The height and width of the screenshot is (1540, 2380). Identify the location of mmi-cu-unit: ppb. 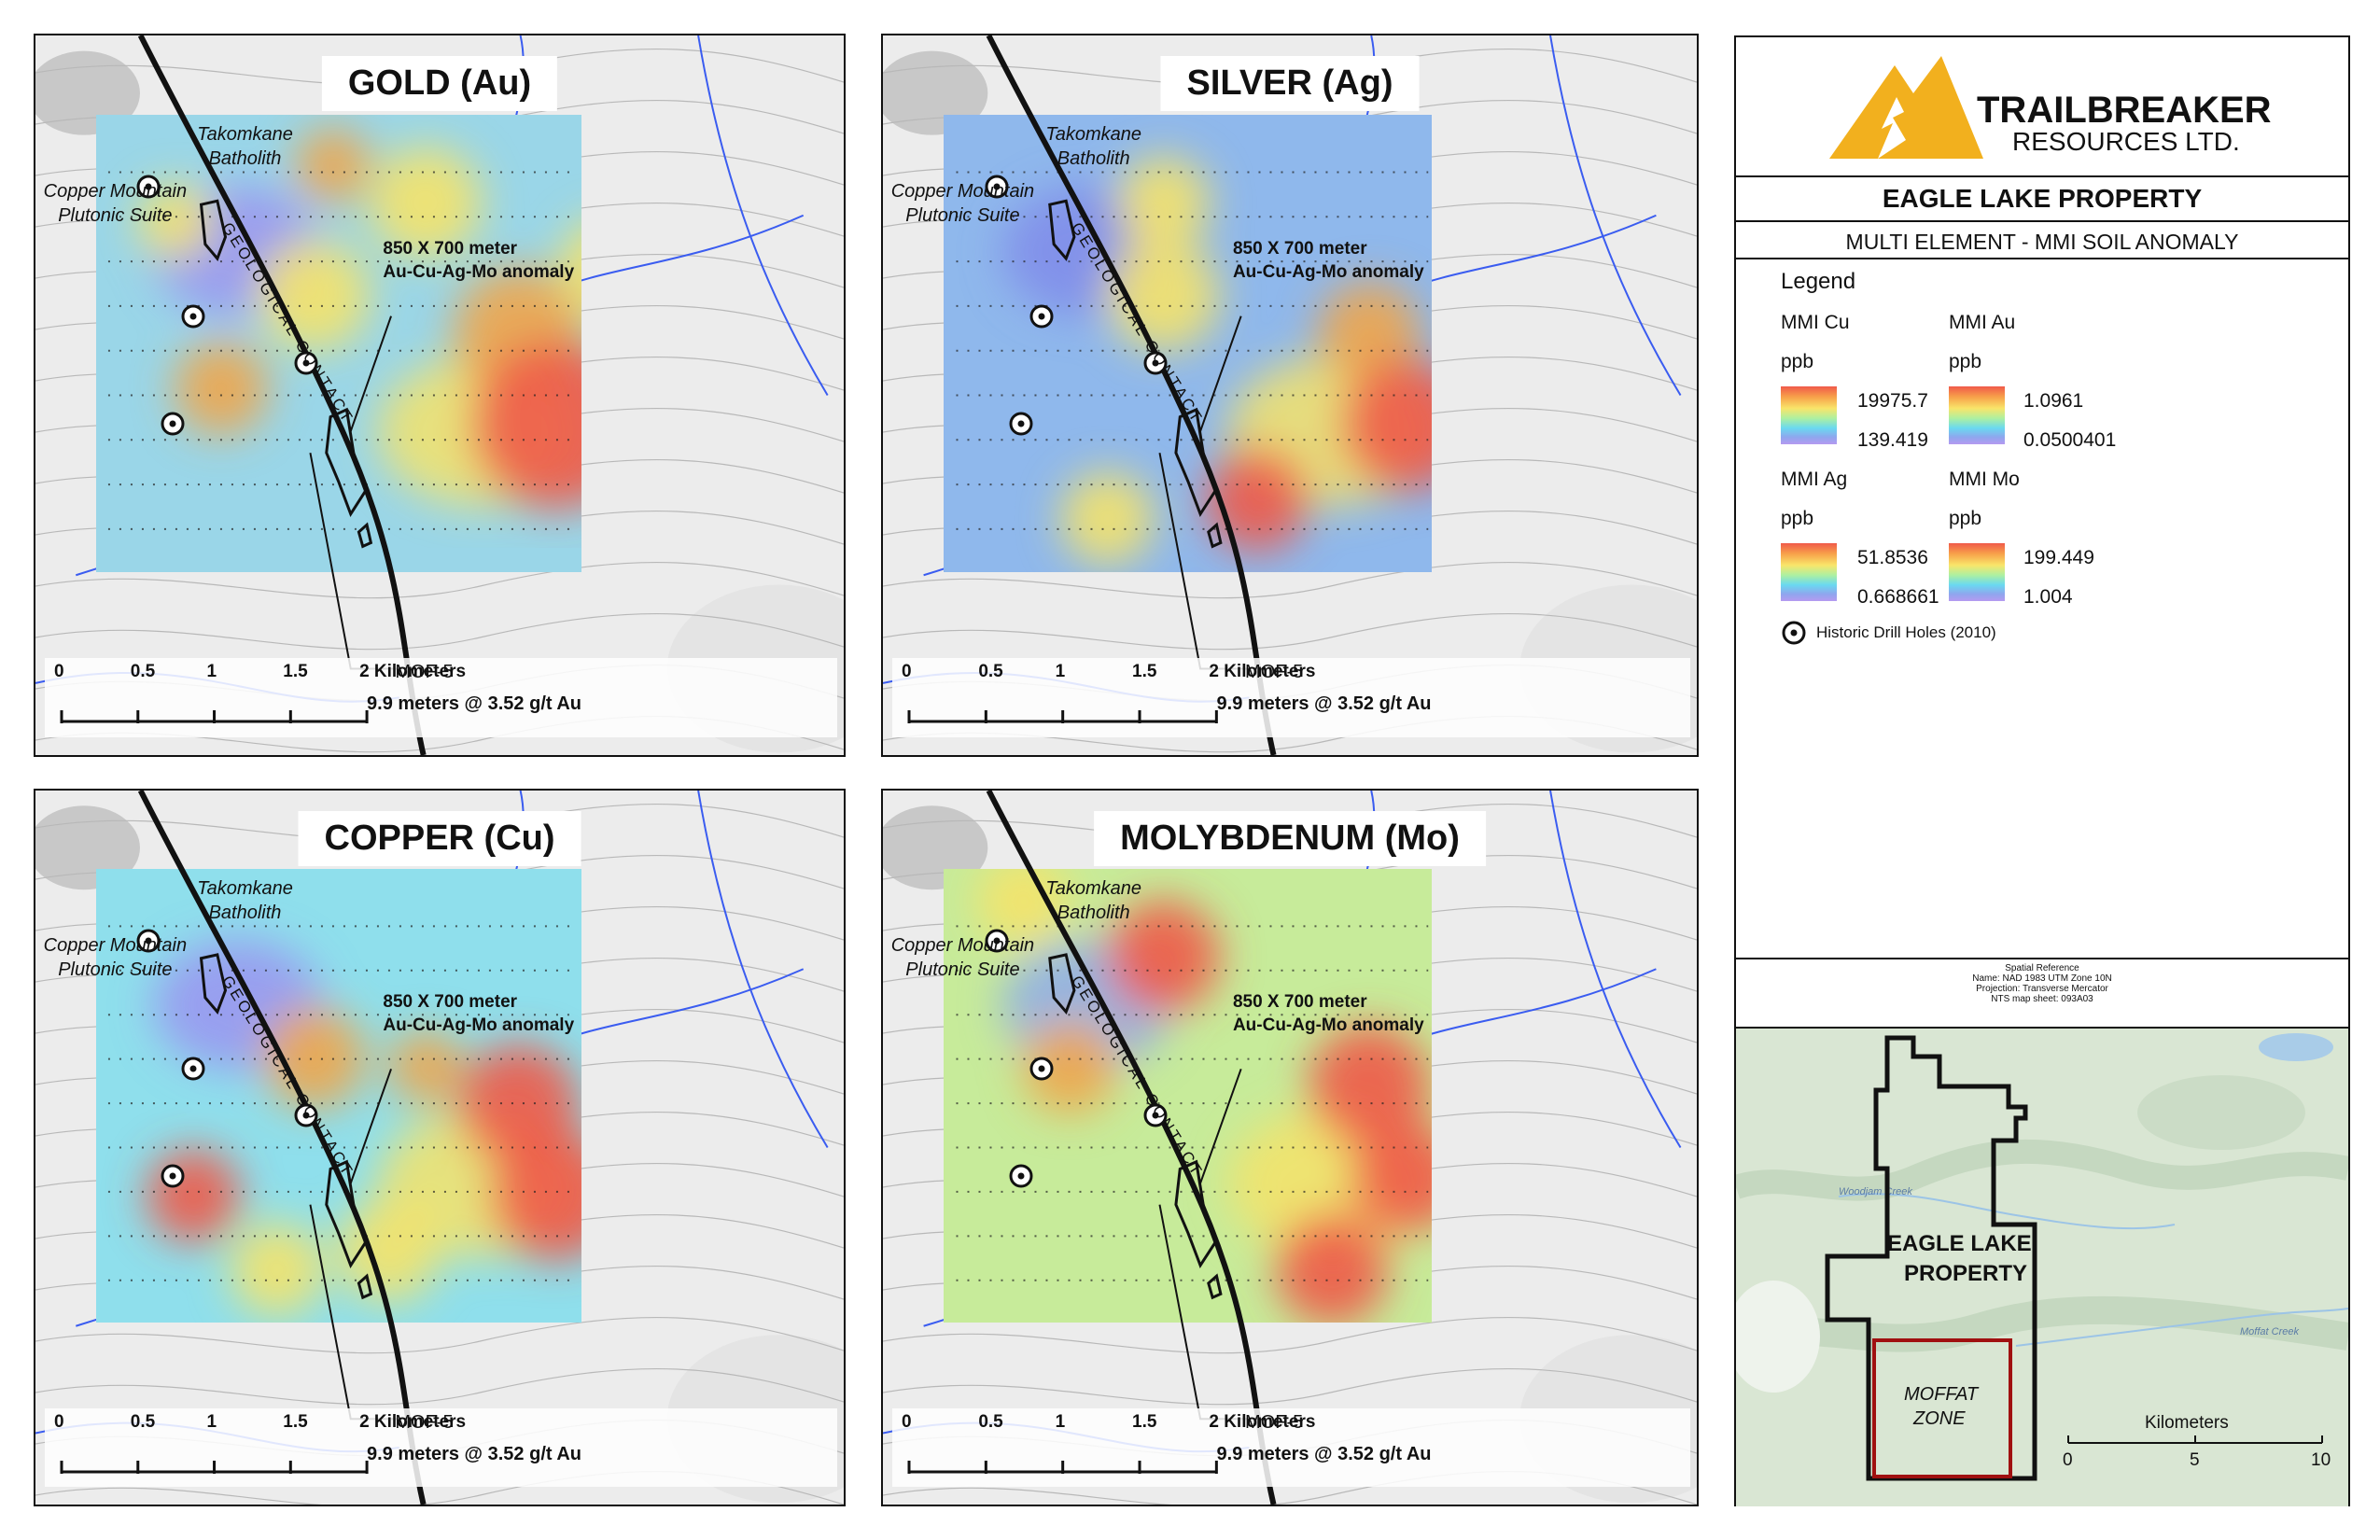
(1797, 361).